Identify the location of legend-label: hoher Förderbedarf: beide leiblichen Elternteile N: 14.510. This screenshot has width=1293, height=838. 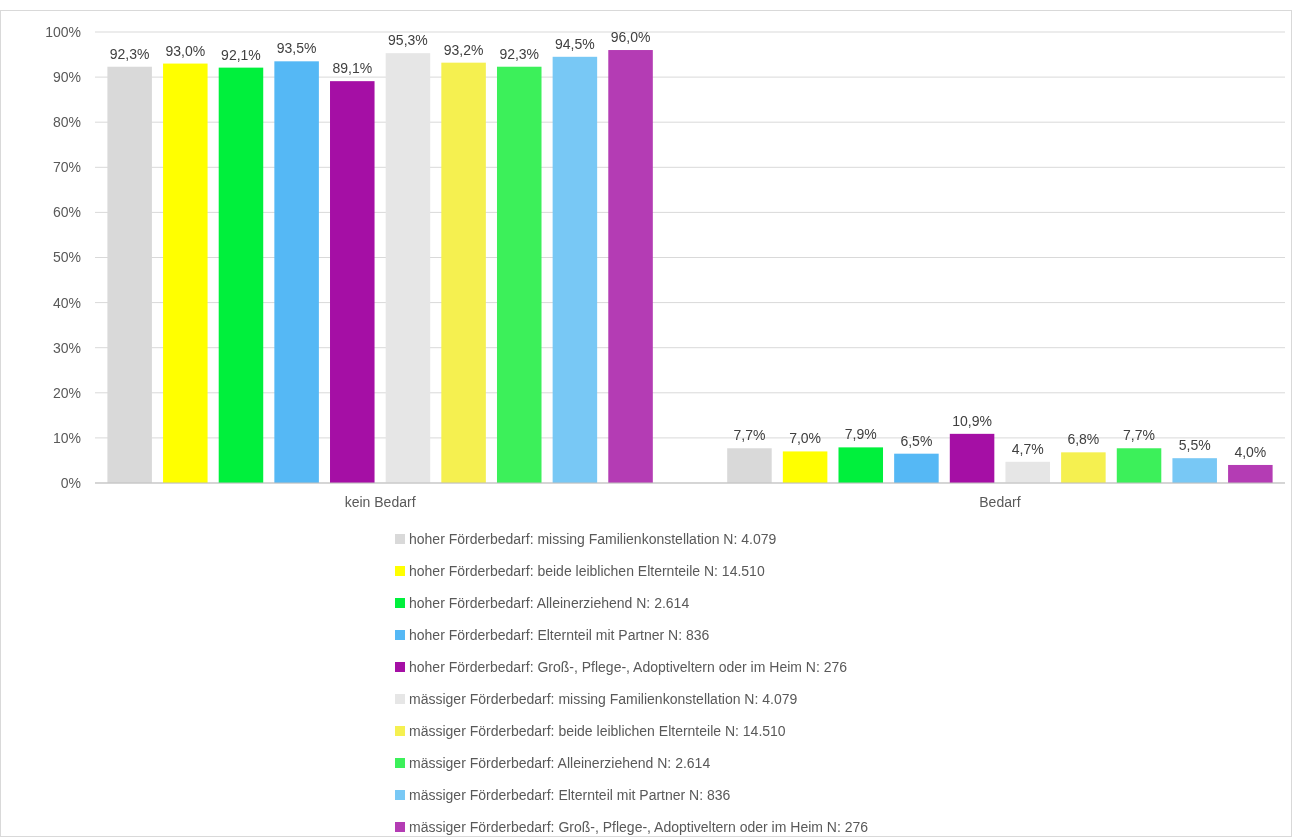
(587, 571).